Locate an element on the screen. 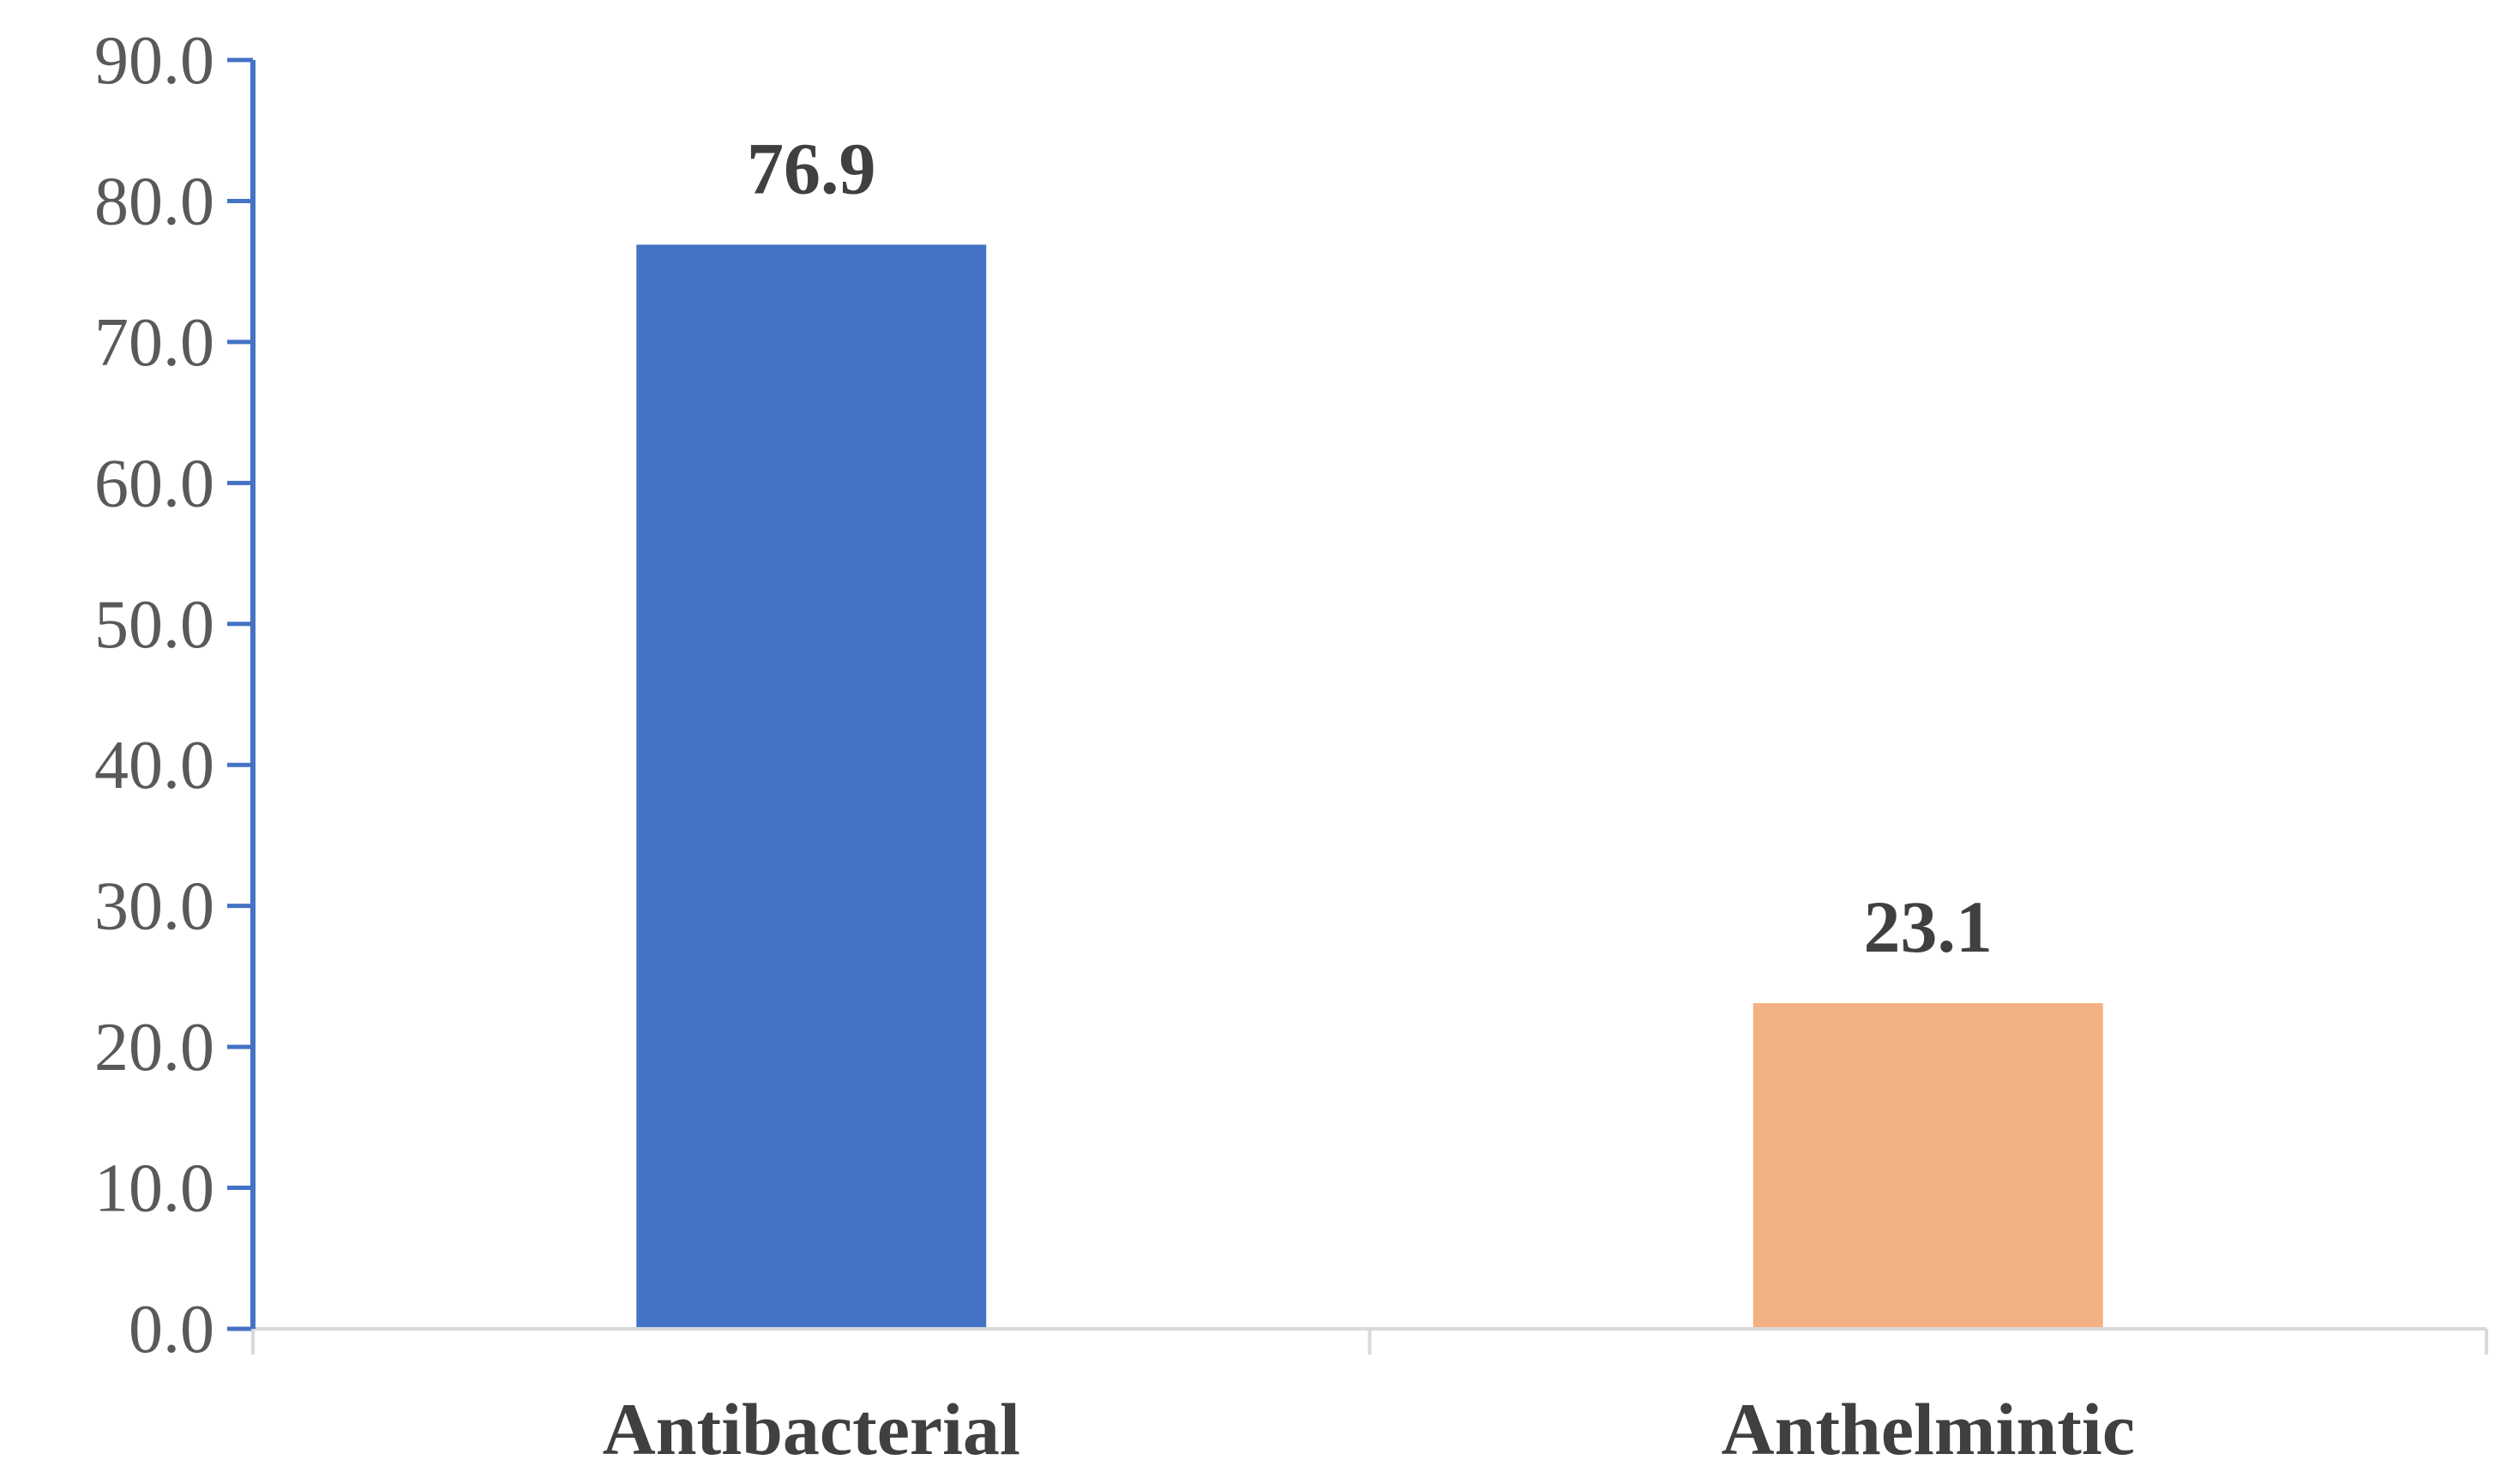 Image resolution: width=2501 pixels, height=1484 pixels. bar-antibacterial is located at coordinates (811, 786).